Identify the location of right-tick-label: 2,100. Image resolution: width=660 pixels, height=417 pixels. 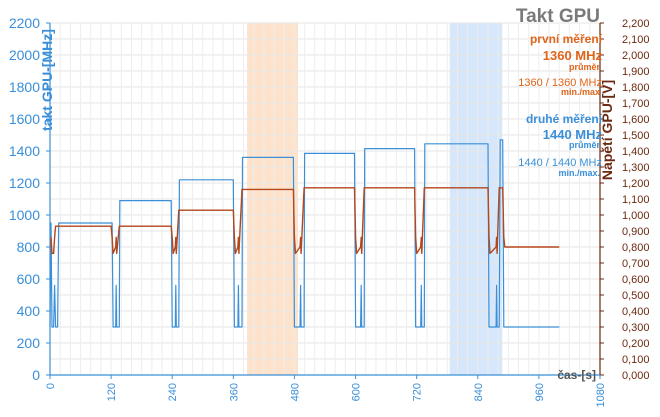
(636, 40).